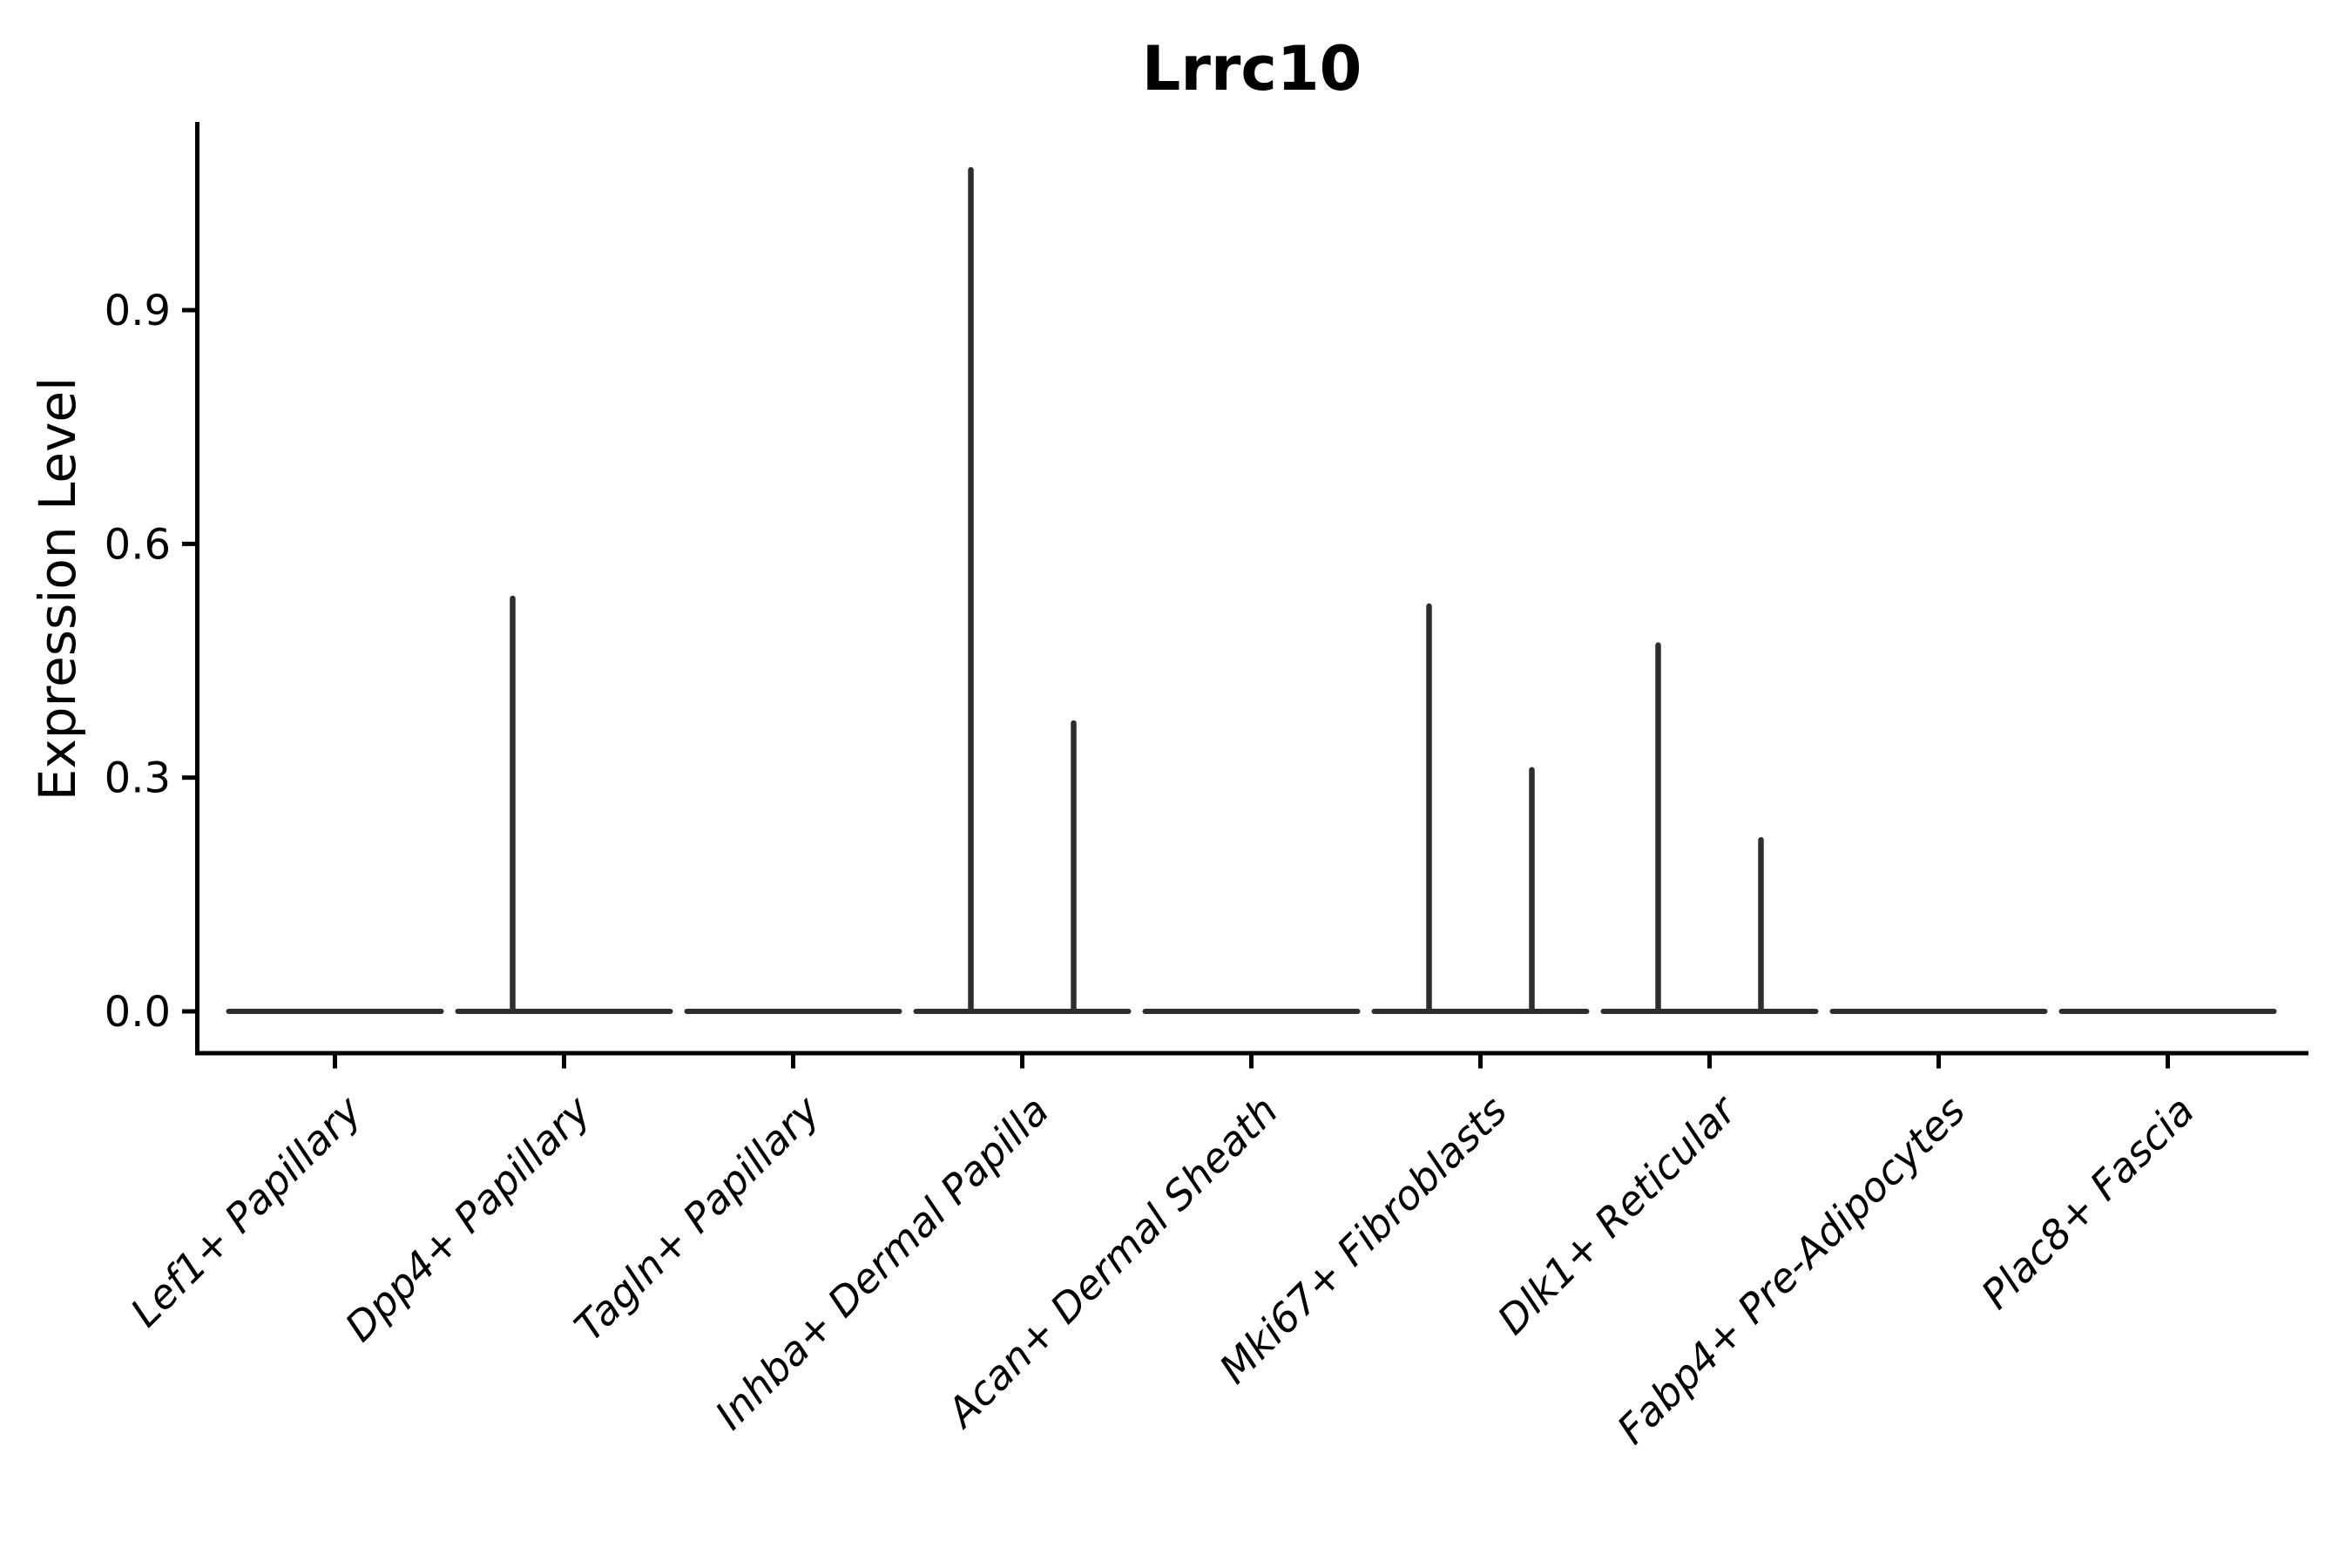 The width and height of the screenshot is (2352, 1568). What do you see at coordinates (1251, 69) in the screenshot?
I see `chart-title: Lrrc10` at bounding box center [1251, 69].